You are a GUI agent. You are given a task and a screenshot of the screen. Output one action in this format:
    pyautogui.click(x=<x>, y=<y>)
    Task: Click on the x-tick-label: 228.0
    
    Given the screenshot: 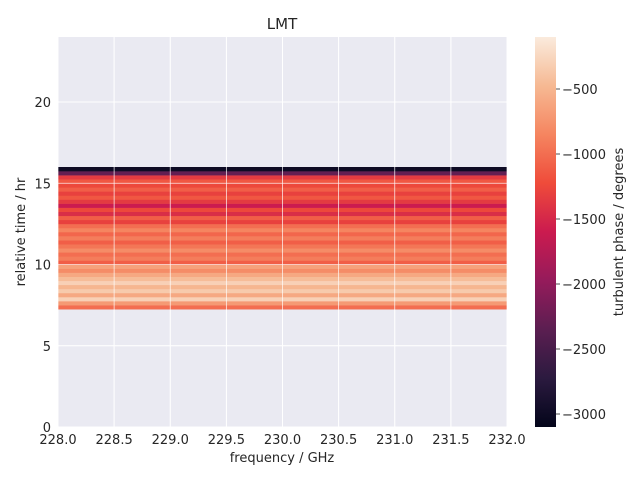 What is the action you would take?
    pyautogui.click(x=57, y=440)
    